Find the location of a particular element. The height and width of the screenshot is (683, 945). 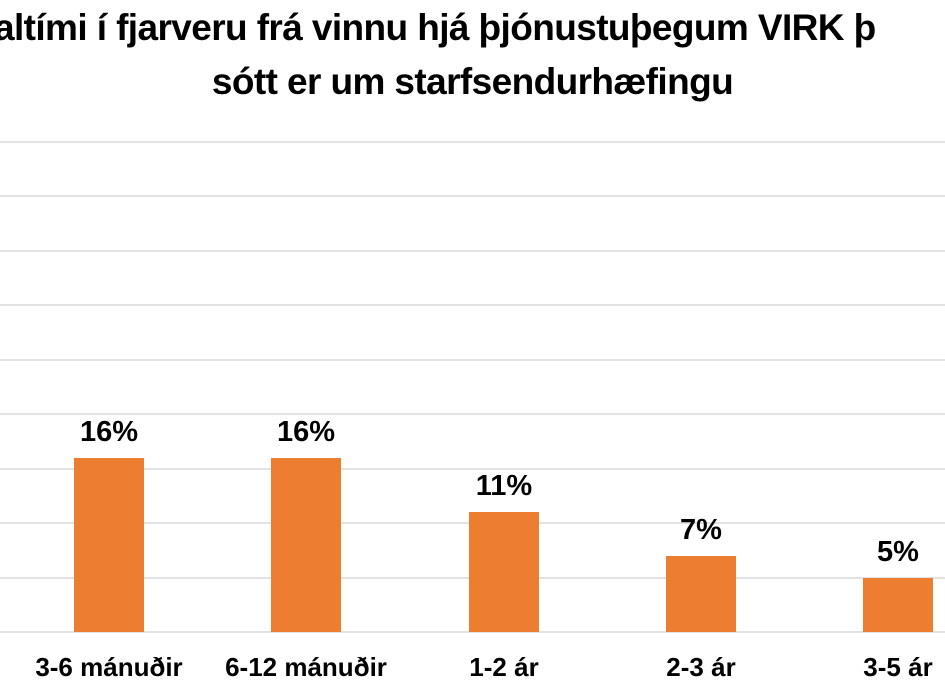

x-axis-category-label: 6-12 mánuðir is located at coordinates (306, 667).